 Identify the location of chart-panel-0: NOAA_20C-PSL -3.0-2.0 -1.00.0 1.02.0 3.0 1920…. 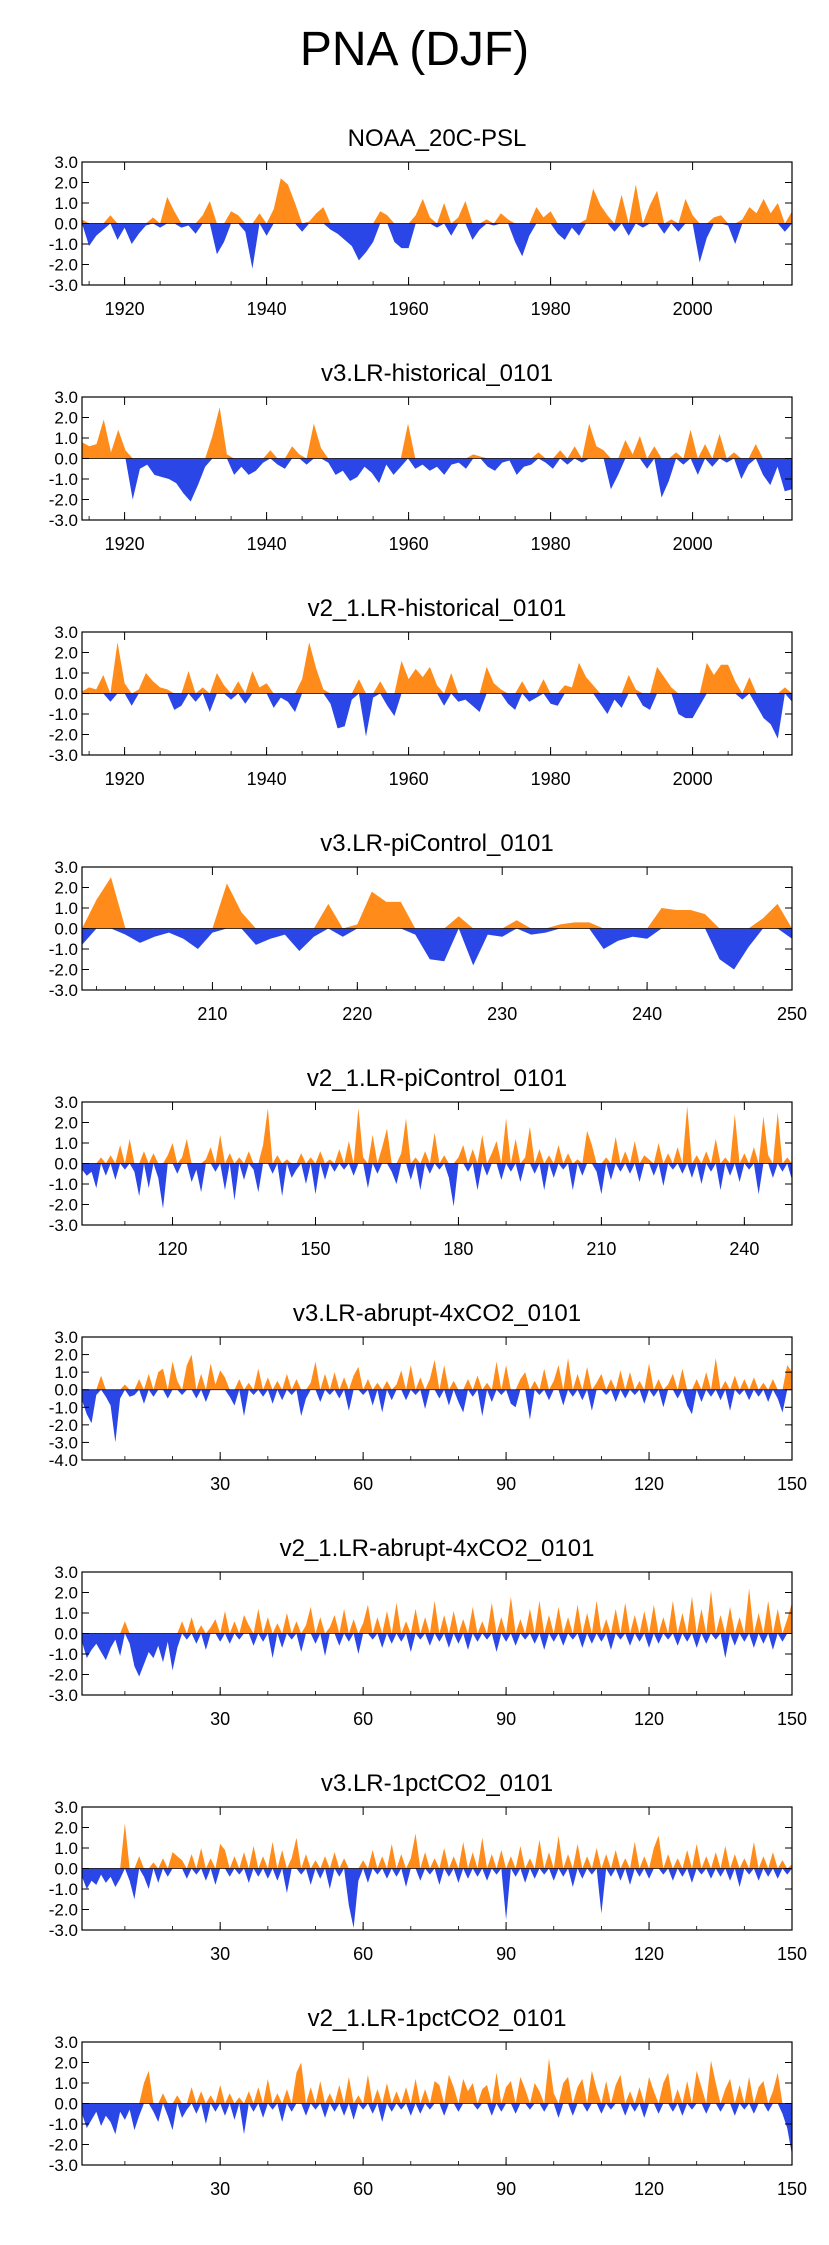
(421, 222).